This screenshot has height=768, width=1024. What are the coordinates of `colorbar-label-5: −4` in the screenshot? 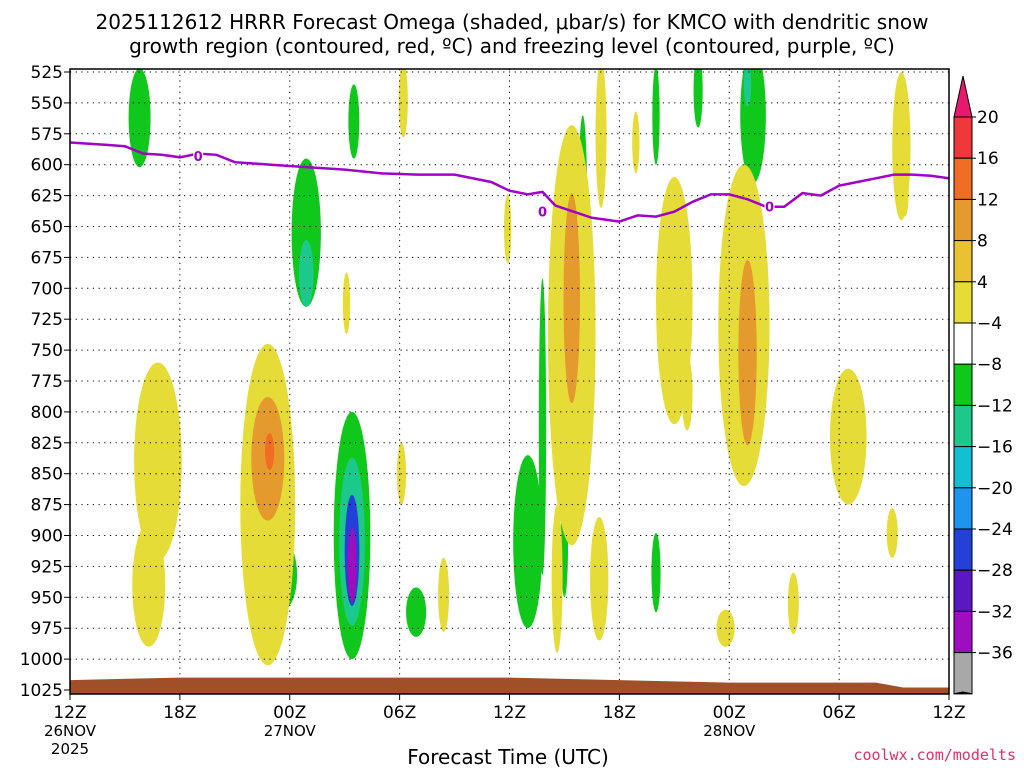 It's located at (989, 324).